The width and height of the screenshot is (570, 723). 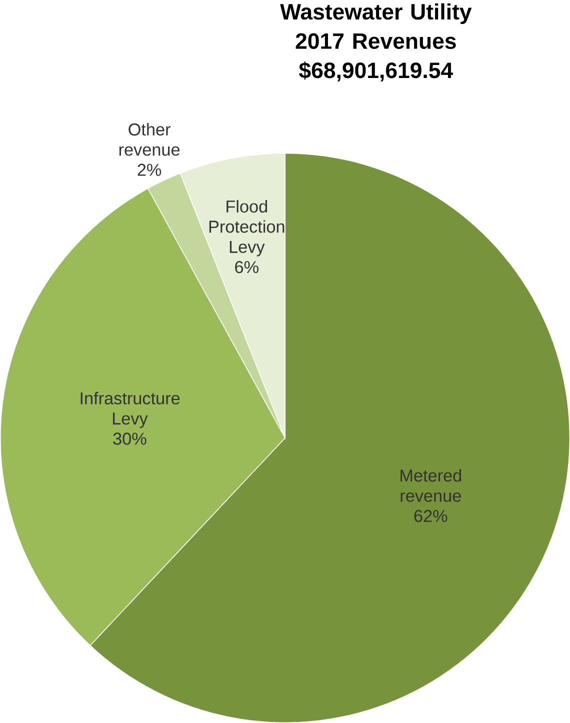 I want to click on slice-label: Infrastructure Levy, so click(x=130, y=410).